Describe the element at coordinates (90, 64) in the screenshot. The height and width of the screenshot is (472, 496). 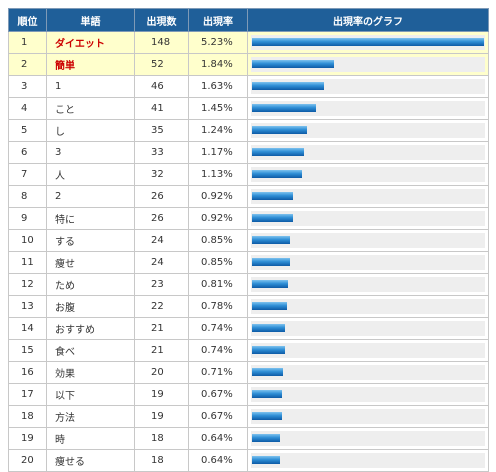
I see `word-cell: 簡単` at that location.